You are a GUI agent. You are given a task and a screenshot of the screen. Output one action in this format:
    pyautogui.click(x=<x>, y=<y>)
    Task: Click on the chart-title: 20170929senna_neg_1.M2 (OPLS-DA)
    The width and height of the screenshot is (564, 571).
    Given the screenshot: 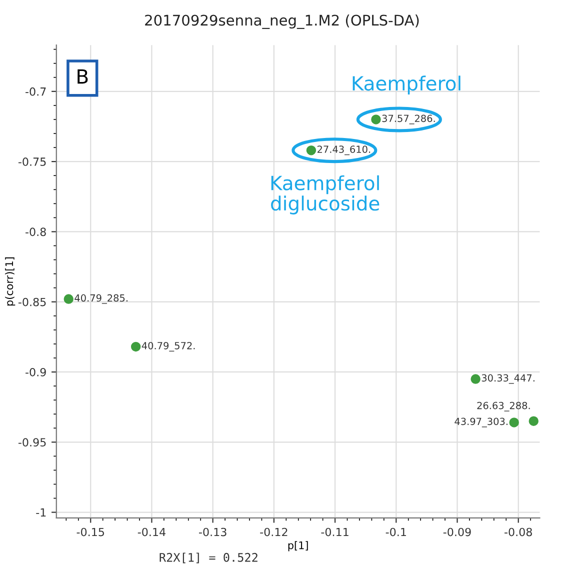 What is the action you would take?
    pyautogui.click(x=282, y=21)
    